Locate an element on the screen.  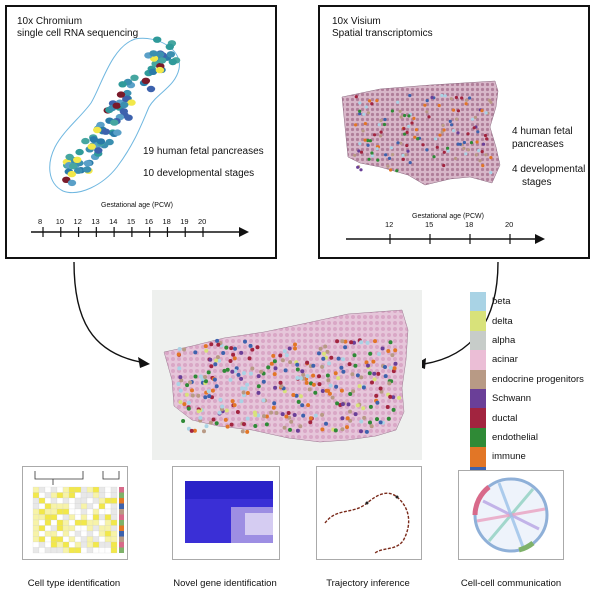
visium-timeline is located at coordinates (445, 239).